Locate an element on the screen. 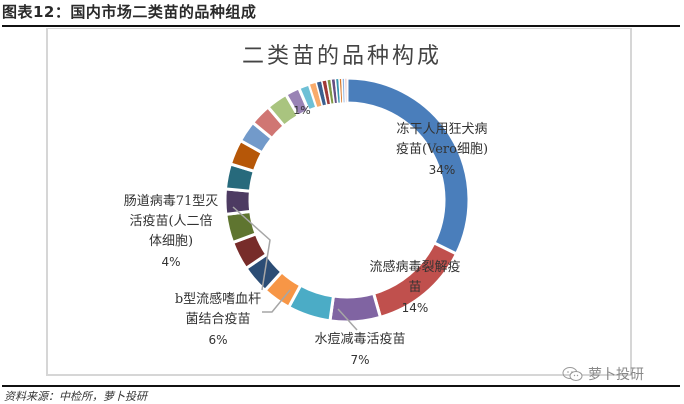  label-flu: 流感病毒裂解疫 苗 14% is located at coordinates (415, 288).